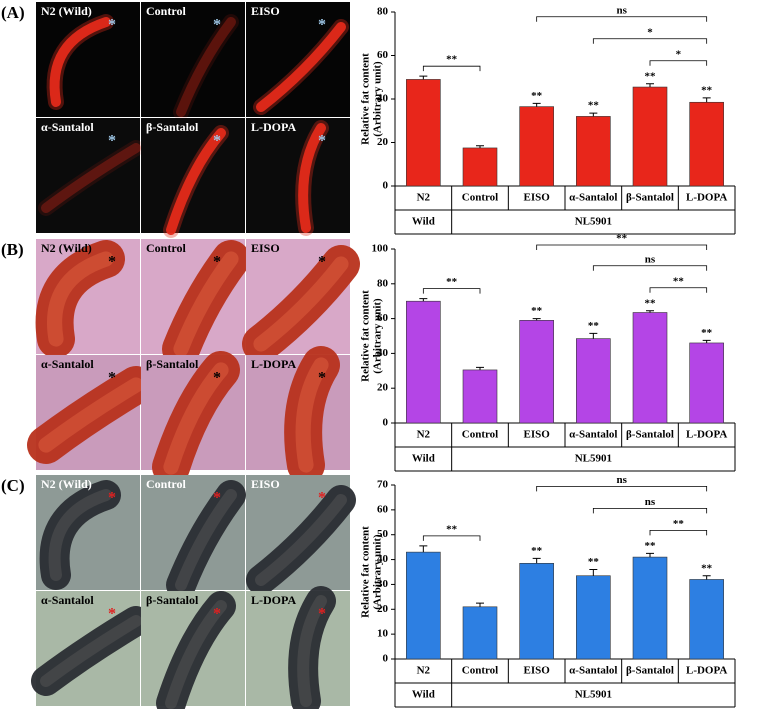  I want to click on x-tick-label: Control, so click(480, 198).